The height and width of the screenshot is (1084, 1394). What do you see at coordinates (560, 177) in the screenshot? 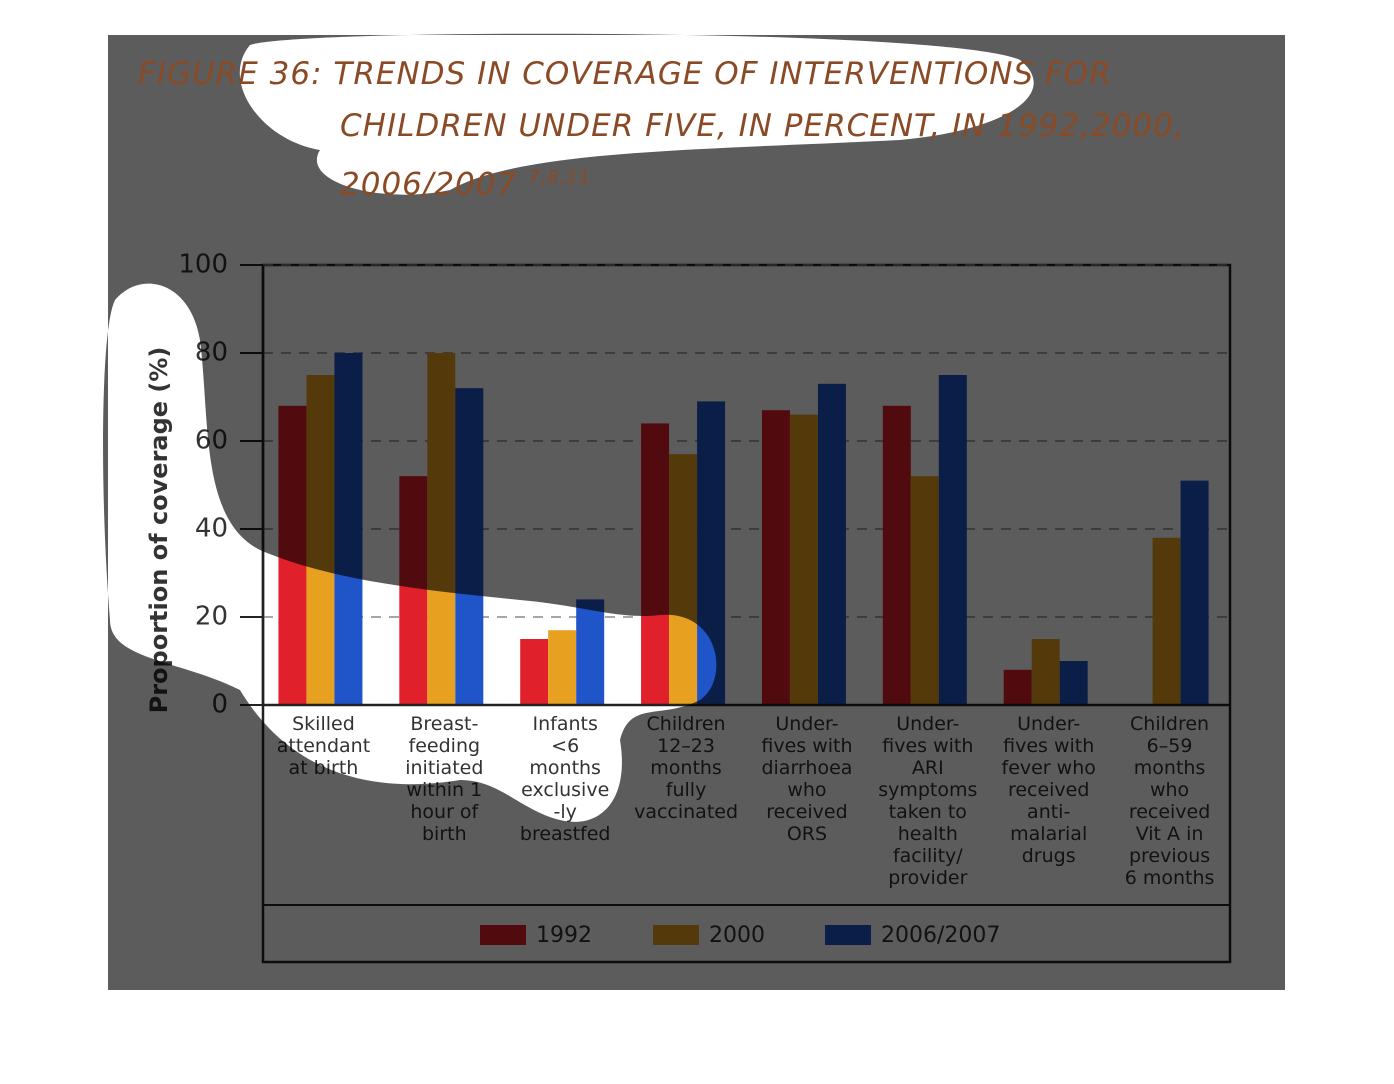
I see `title-superscript: 7,8,11` at bounding box center [560, 177].